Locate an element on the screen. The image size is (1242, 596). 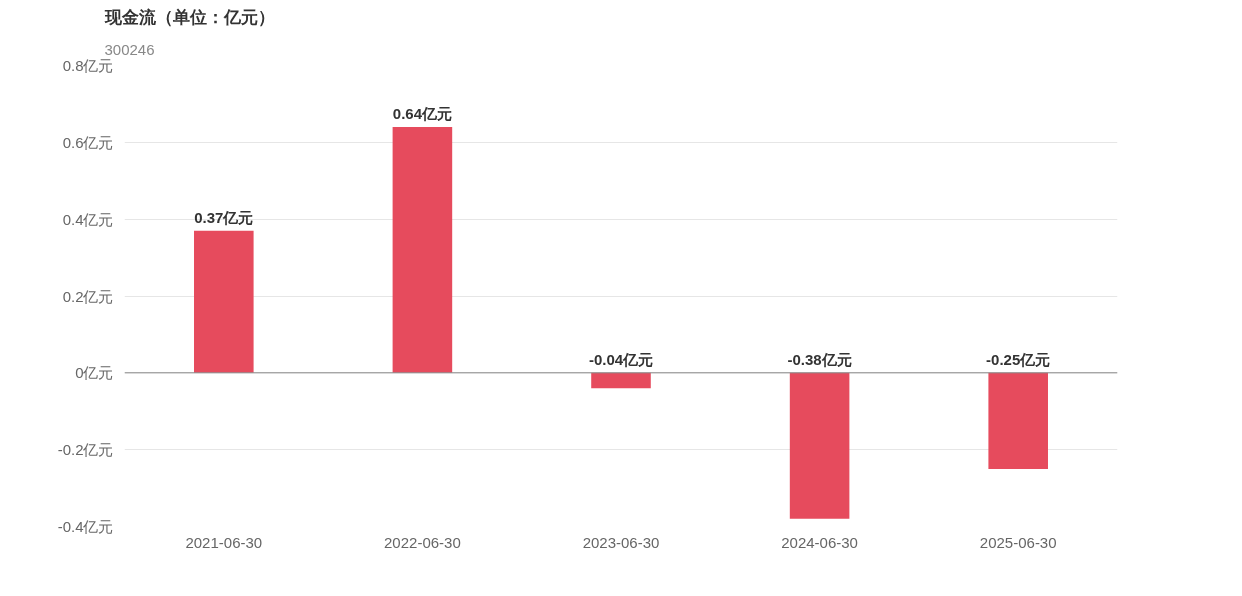
x-tick-label: 2021-06-30 is located at coordinates (224, 542).